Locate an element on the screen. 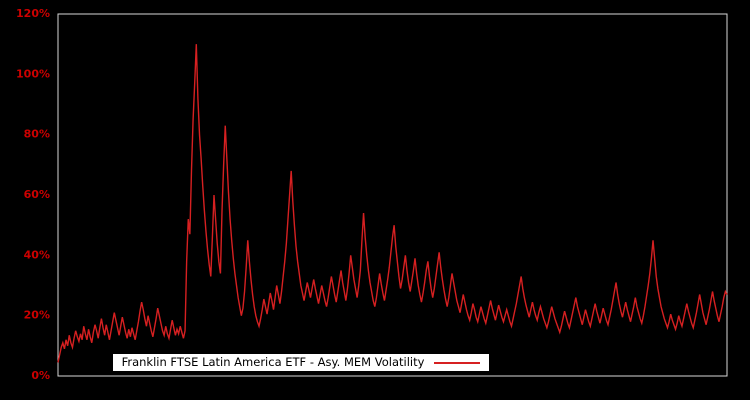 The image size is (750, 400). y-axis-tick-label: 60% is located at coordinates (37, 194).